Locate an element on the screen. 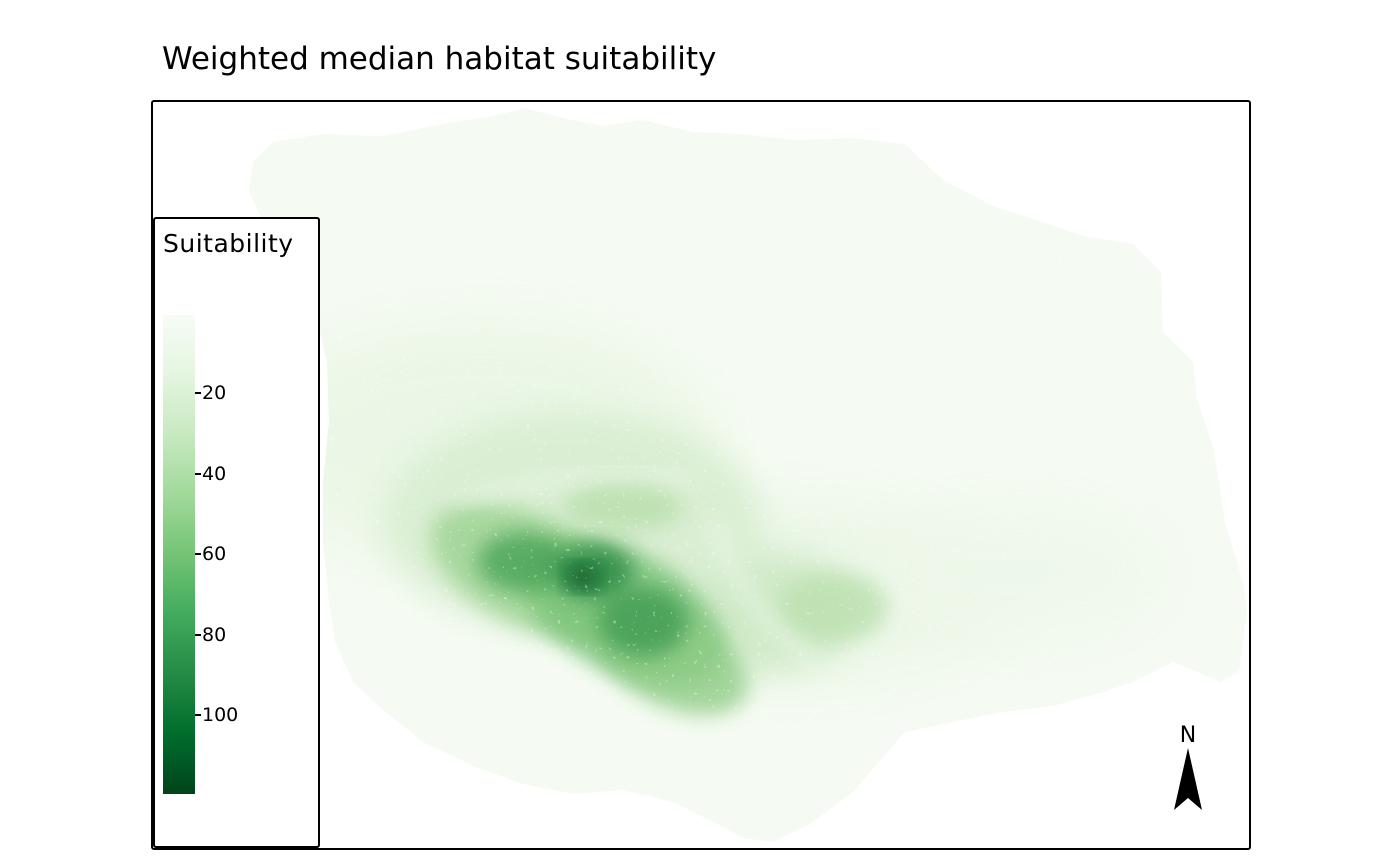 The height and width of the screenshot is (865, 1400). legend-label-40: 40 is located at coordinates (214, 474).